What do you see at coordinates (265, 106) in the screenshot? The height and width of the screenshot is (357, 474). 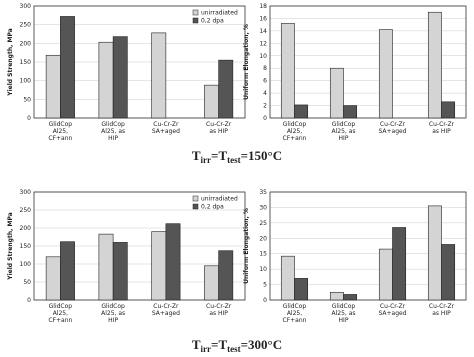 I see `y-tick-label: 2` at bounding box center [265, 106].